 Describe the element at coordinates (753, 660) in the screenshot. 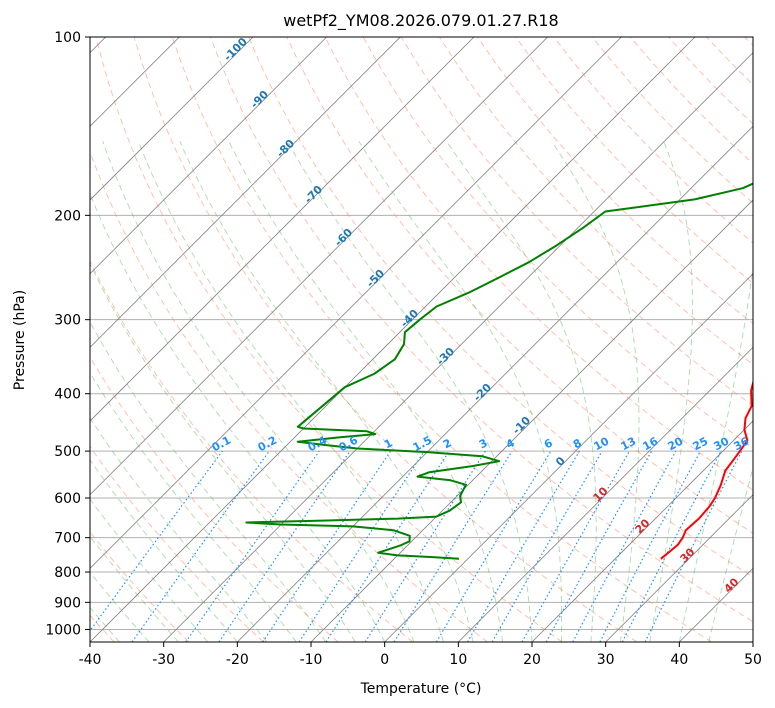

I see `x-tick-label: 50` at that location.